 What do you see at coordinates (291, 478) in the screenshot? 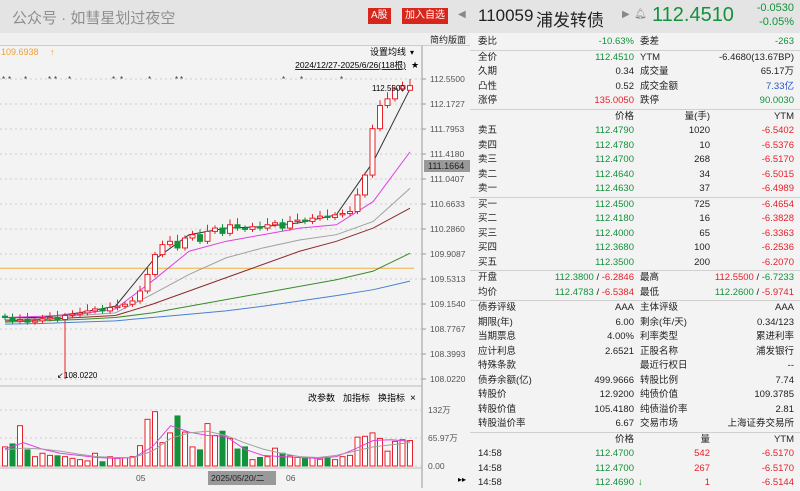
I see `month-label-06: 06` at bounding box center [291, 478].